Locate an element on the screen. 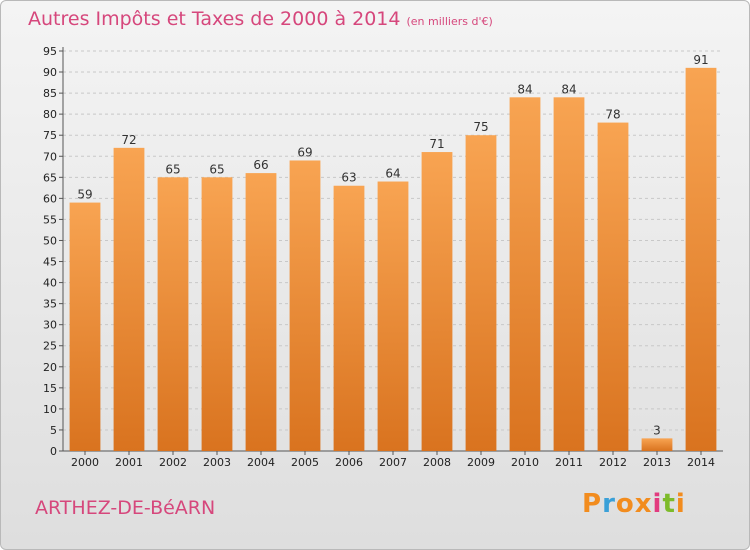 Image resolution: width=750 pixels, height=550 pixels. x-tick-label: 2010 is located at coordinates (525, 462).